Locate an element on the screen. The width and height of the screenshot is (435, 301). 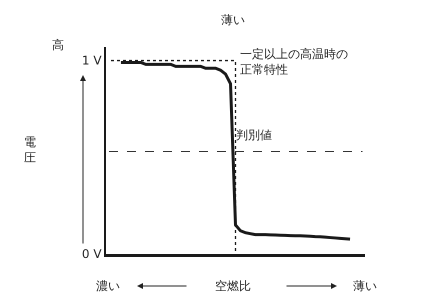
y-axis-title: 電圧 is located at coordinates (30, 150).